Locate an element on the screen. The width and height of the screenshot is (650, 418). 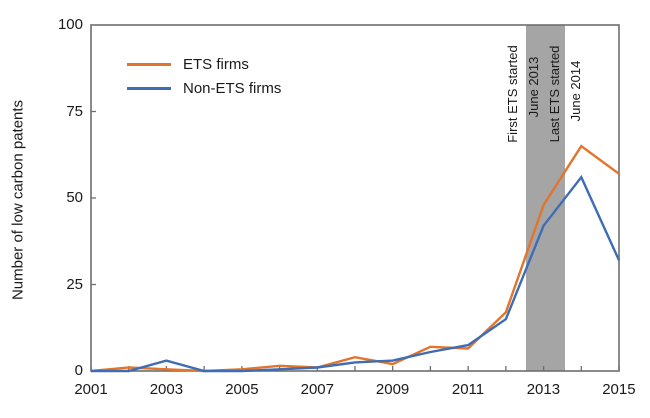
y-tick-label-25: 25 is located at coordinates (74, 284).